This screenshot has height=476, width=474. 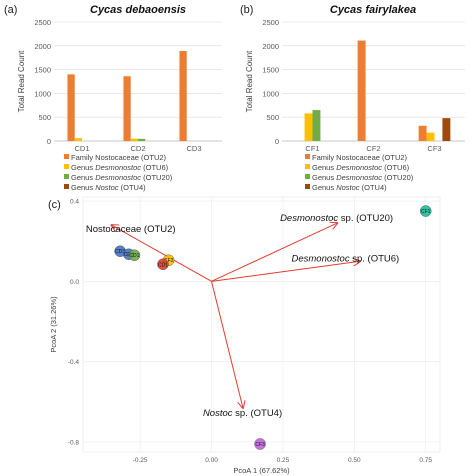 What do you see at coordinates (120, 252) in the screenshot?
I see `sample-point-label: CD3` at bounding box center [120, 252].